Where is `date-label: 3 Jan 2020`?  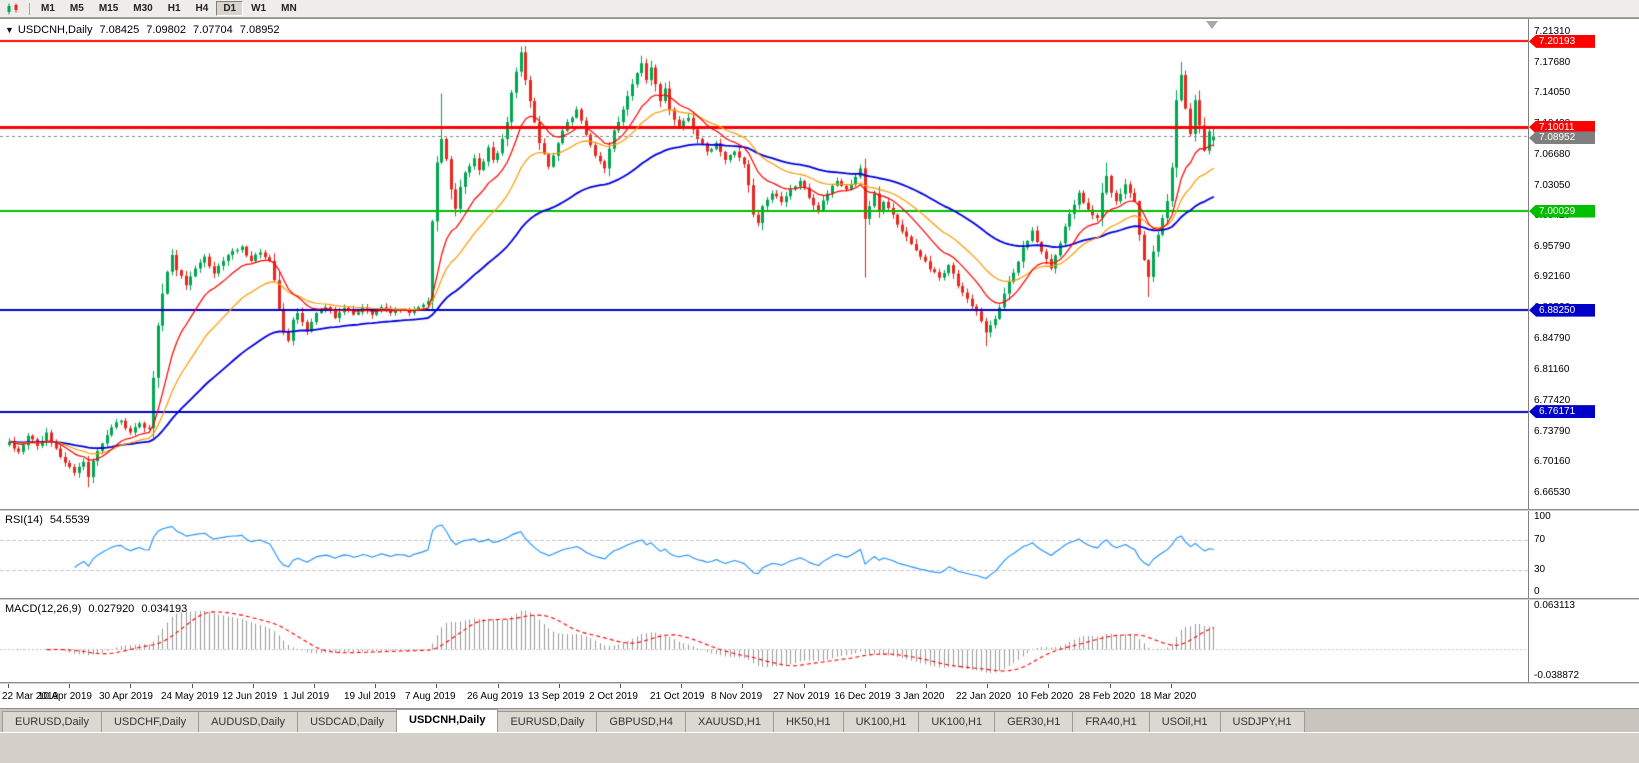 date-label: 3 Jan 2020 is located at coordinates (920, 696).